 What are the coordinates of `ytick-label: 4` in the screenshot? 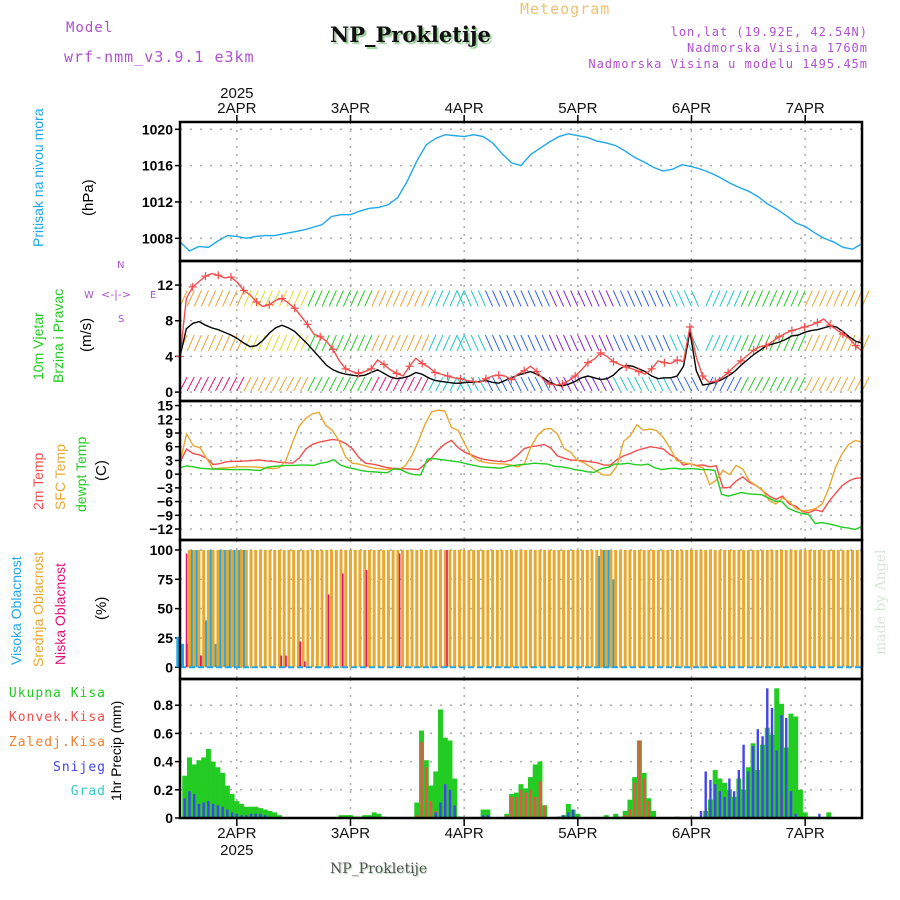 It's located at (169, 356).